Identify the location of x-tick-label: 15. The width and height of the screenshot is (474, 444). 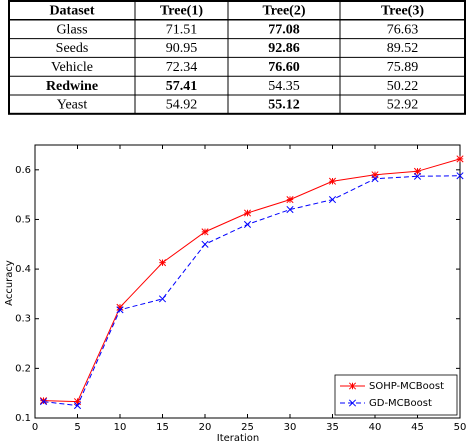
(162, 427).